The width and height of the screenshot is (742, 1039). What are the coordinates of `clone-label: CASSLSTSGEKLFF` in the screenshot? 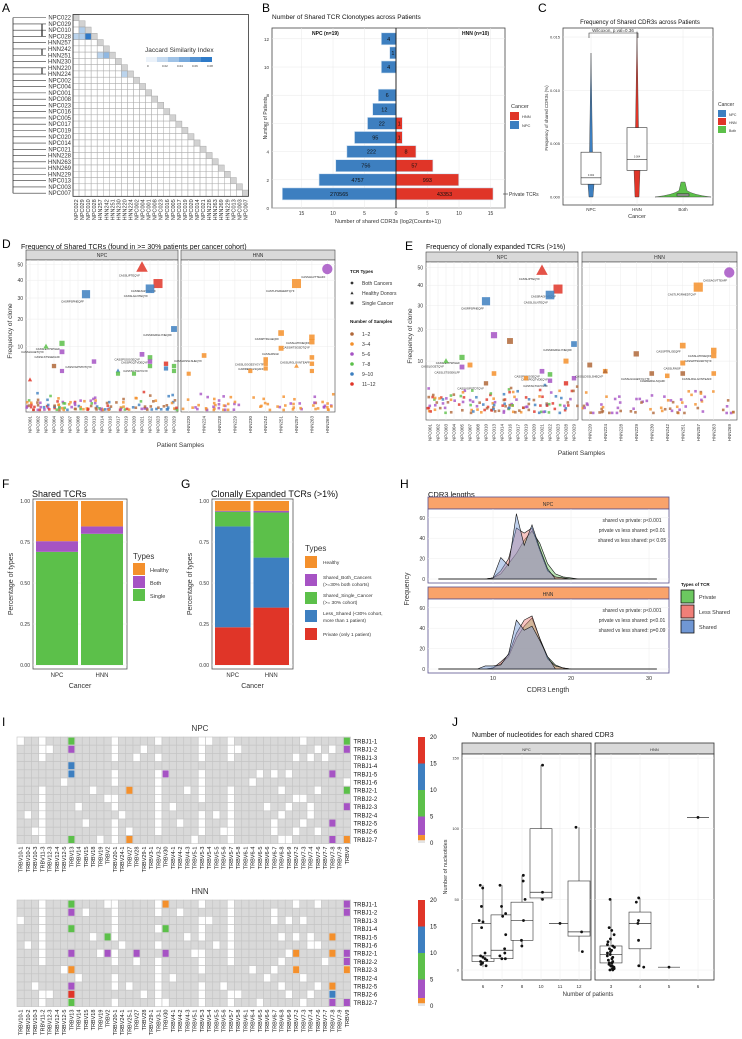 It's located at (448, 372).